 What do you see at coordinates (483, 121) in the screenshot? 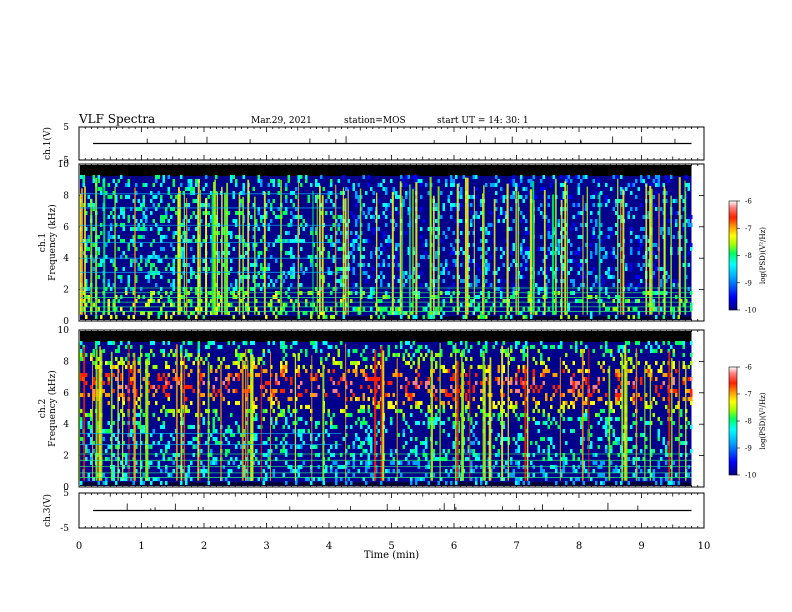
I see `start-time-label: start UT = 14: 30: 1` at bounding box center [483, 121].